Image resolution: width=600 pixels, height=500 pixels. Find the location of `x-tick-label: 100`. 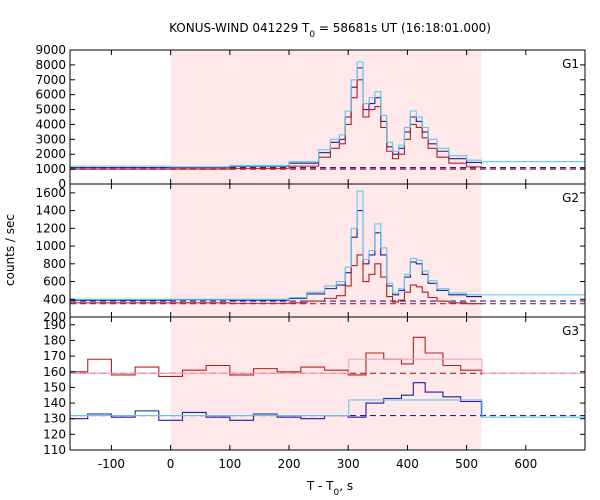

x-tick-label: 100 is located at coordinates (229, 464).